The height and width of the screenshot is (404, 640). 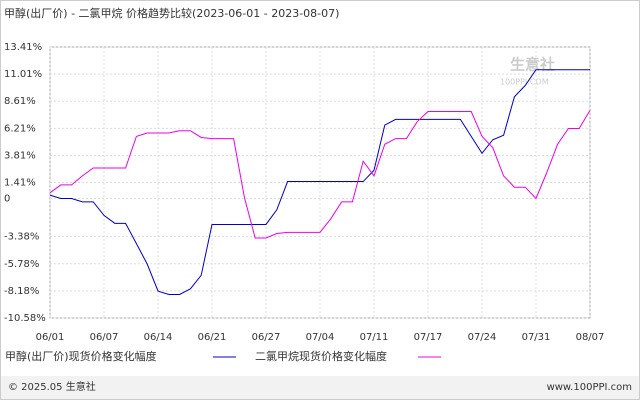 What do you see at coordinates (20, 101) in the screenshot?
I see `y-tick-label: 8.61%` at bounding box center [20, 101].